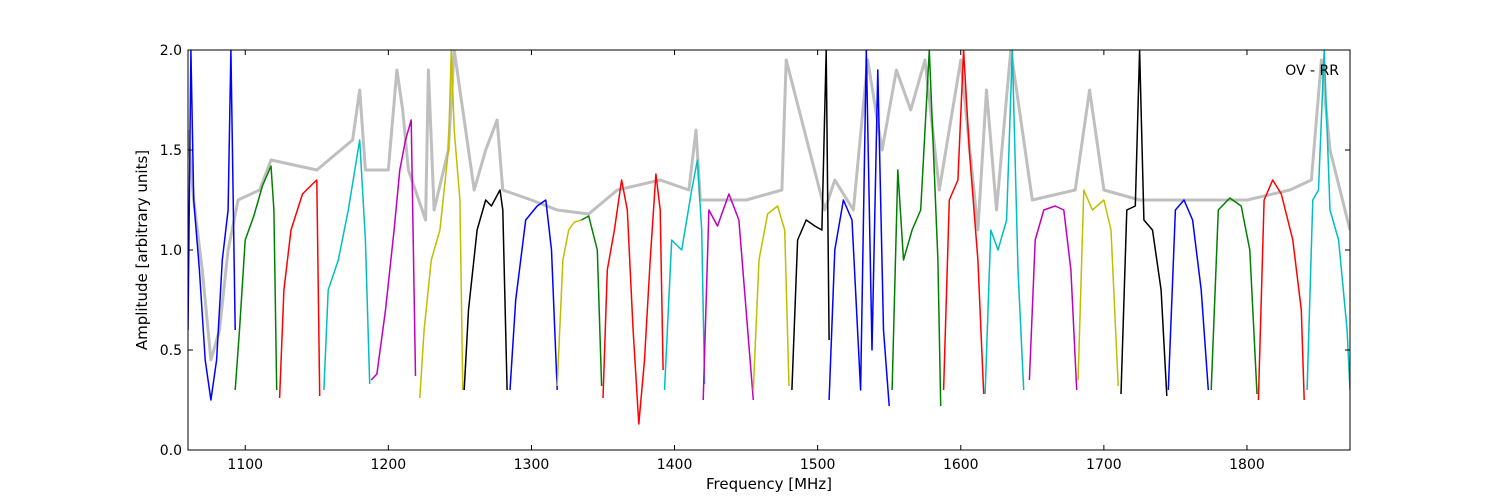 The image size is (1500, 500). I want to click on y-tick-label: 1.0, so click(171, 251).